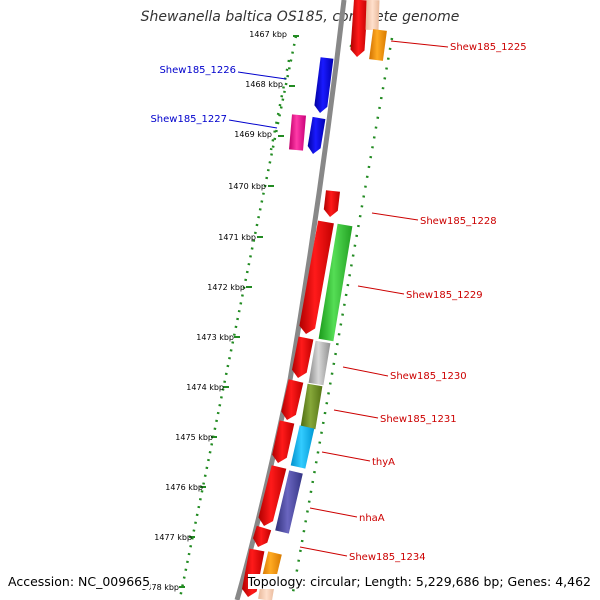 This screenshot has height=600, width=600. Describe the element at coordinates (197, 70) in the screenshot. I see `gene-label-shew185_1226: Shew185_1226` at that location.